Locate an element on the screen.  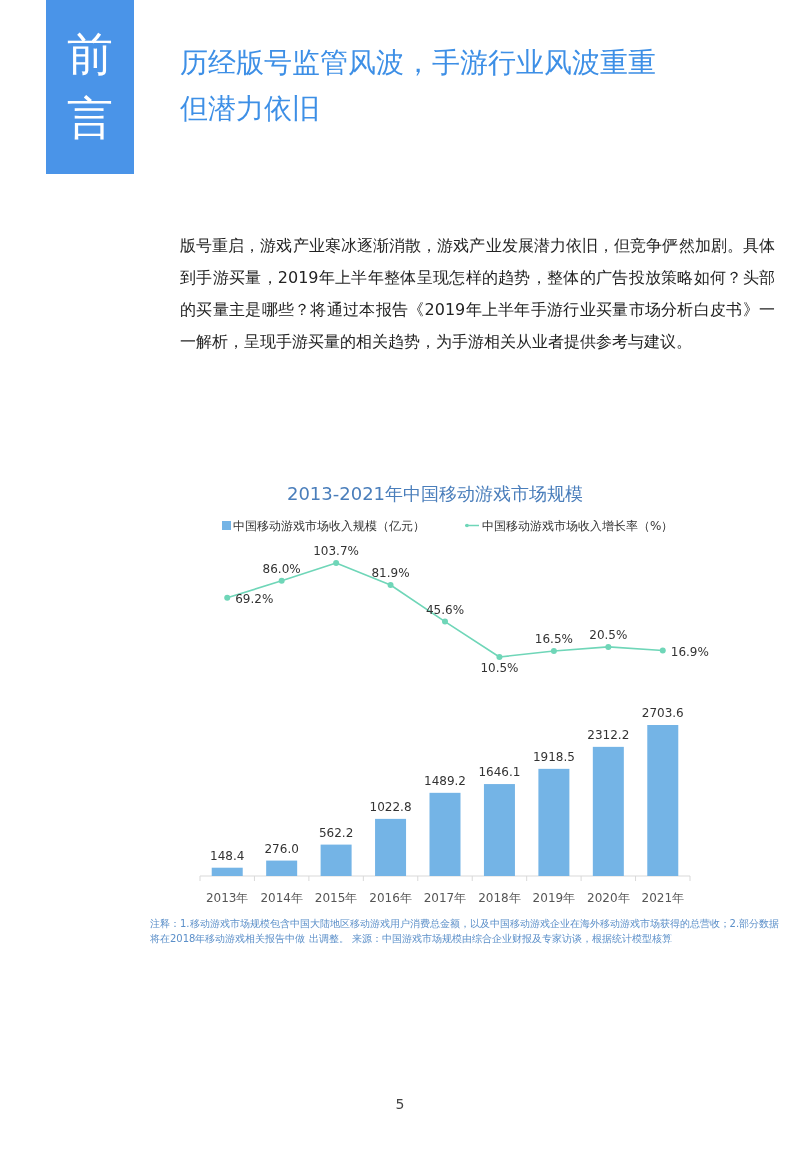
data-label: 1918.5 is located at coordinates (553, 756).